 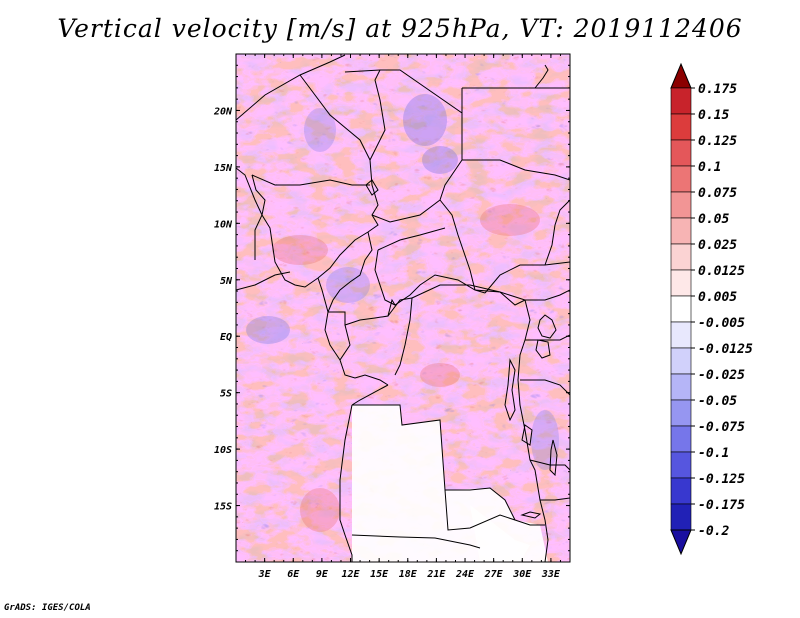 I want to click on lat-tick-label: 5N, so click(x=226, y=281).